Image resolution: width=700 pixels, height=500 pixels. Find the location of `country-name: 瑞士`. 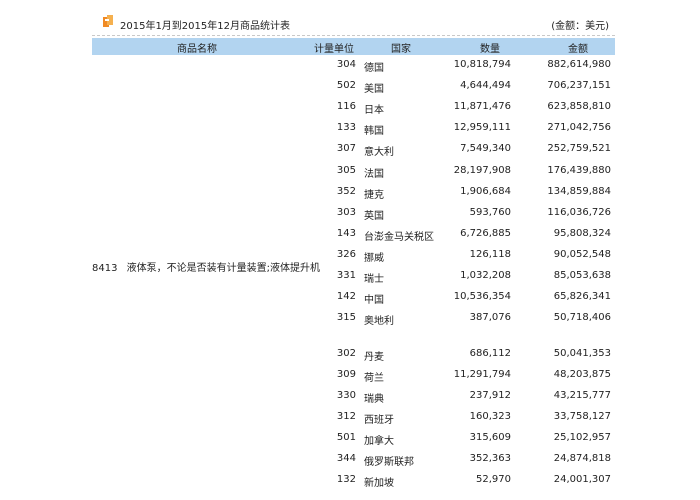

country-name: 瑞士 is located at coordinates (374, 279).